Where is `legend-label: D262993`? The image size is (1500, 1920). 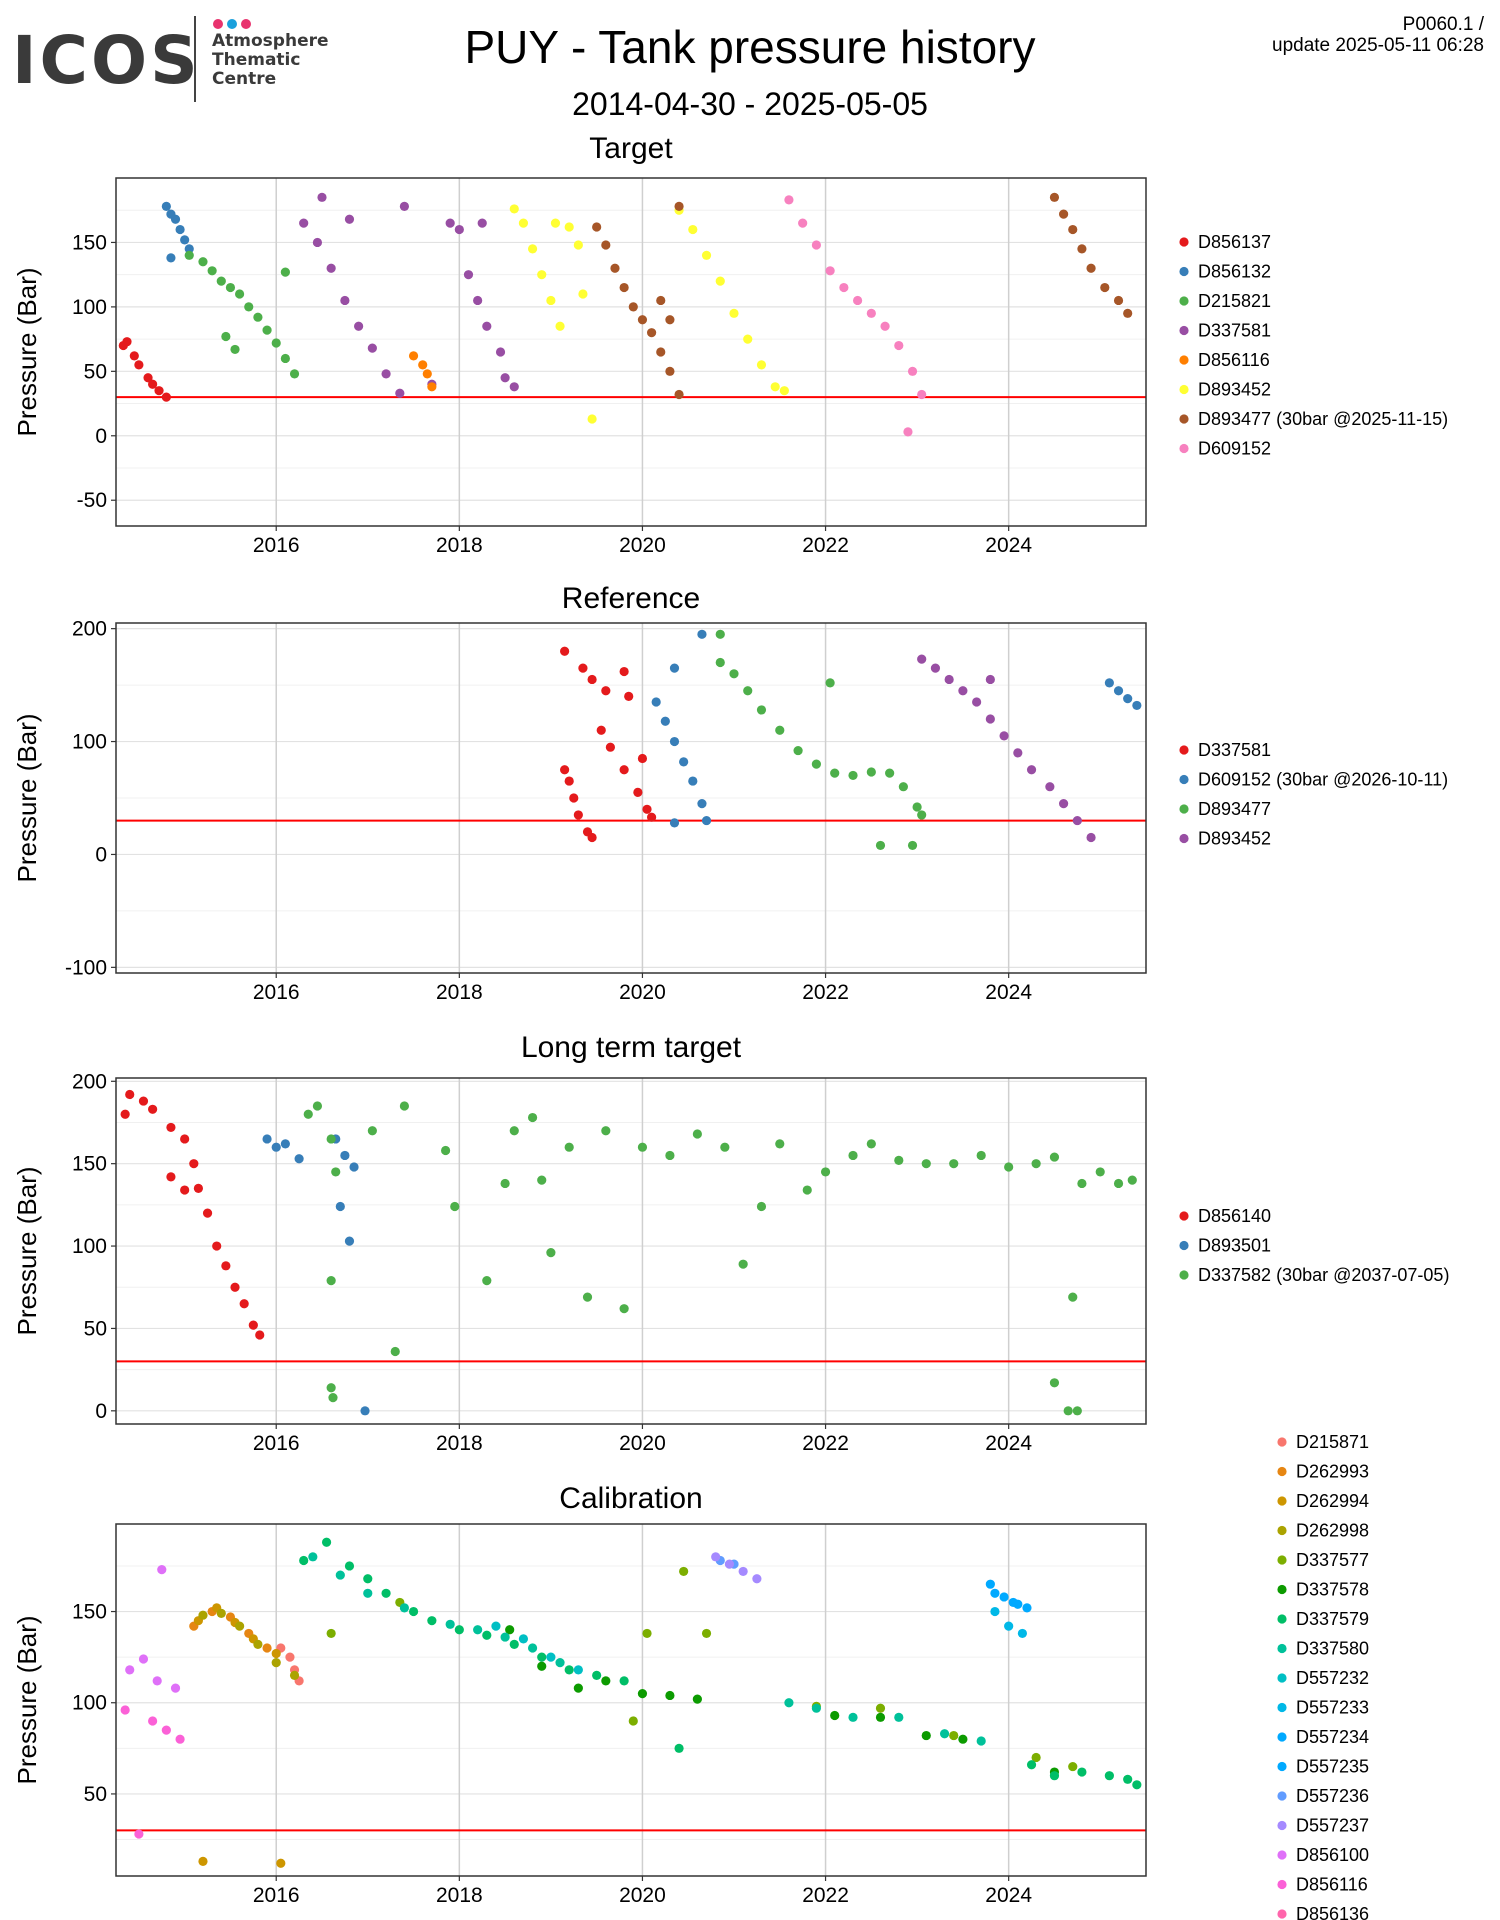 legend-label: D262993 is located at coordinates (1332, 1472).